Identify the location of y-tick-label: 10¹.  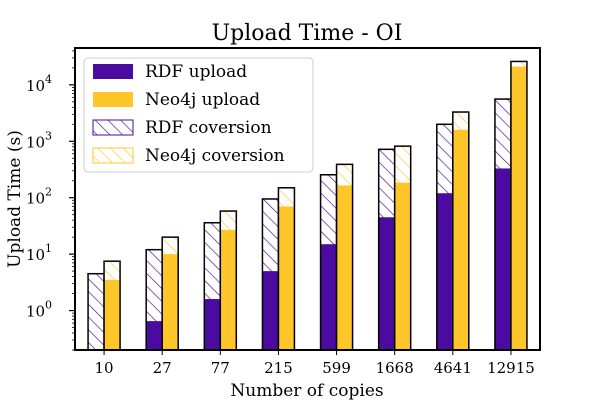
(39, 253).